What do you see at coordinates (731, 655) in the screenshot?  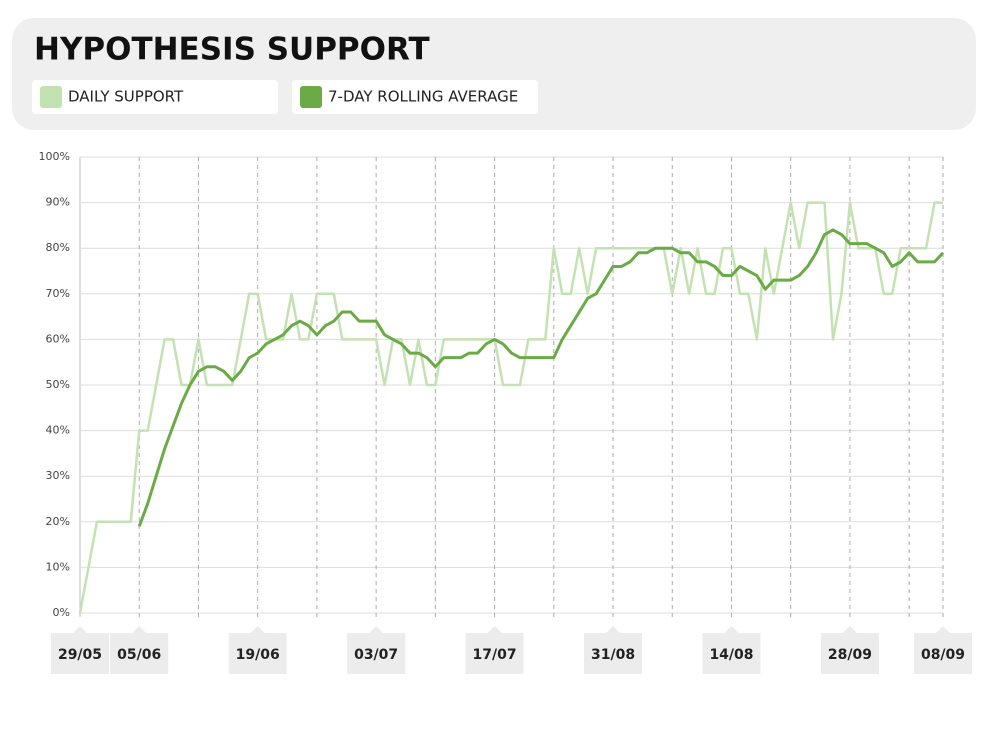 I see `x-tick-label: 14/08` at bounding box center [731, 655].